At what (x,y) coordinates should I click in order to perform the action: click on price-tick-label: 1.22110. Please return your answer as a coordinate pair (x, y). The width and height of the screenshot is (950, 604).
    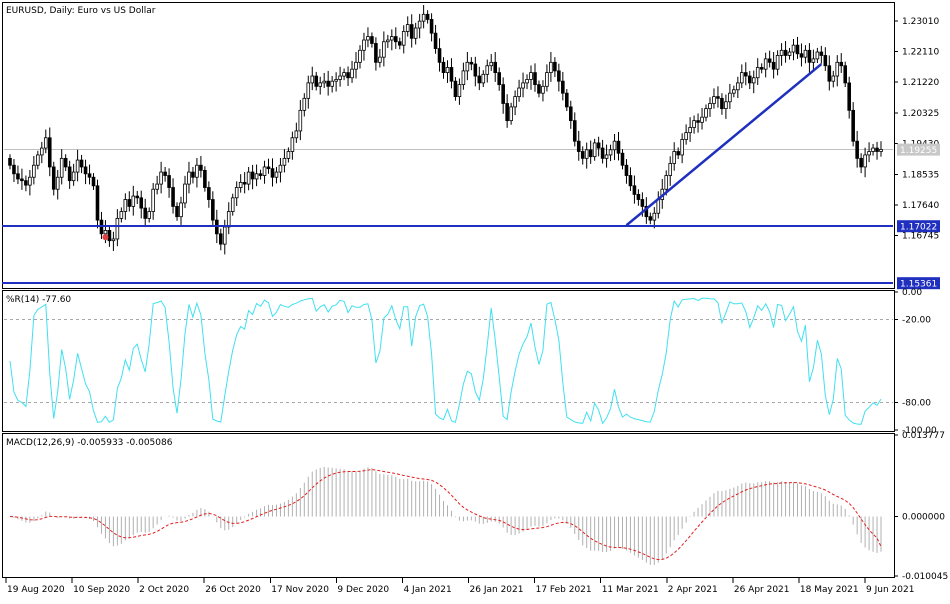
    Looking at the image, I should click on (920, 53).